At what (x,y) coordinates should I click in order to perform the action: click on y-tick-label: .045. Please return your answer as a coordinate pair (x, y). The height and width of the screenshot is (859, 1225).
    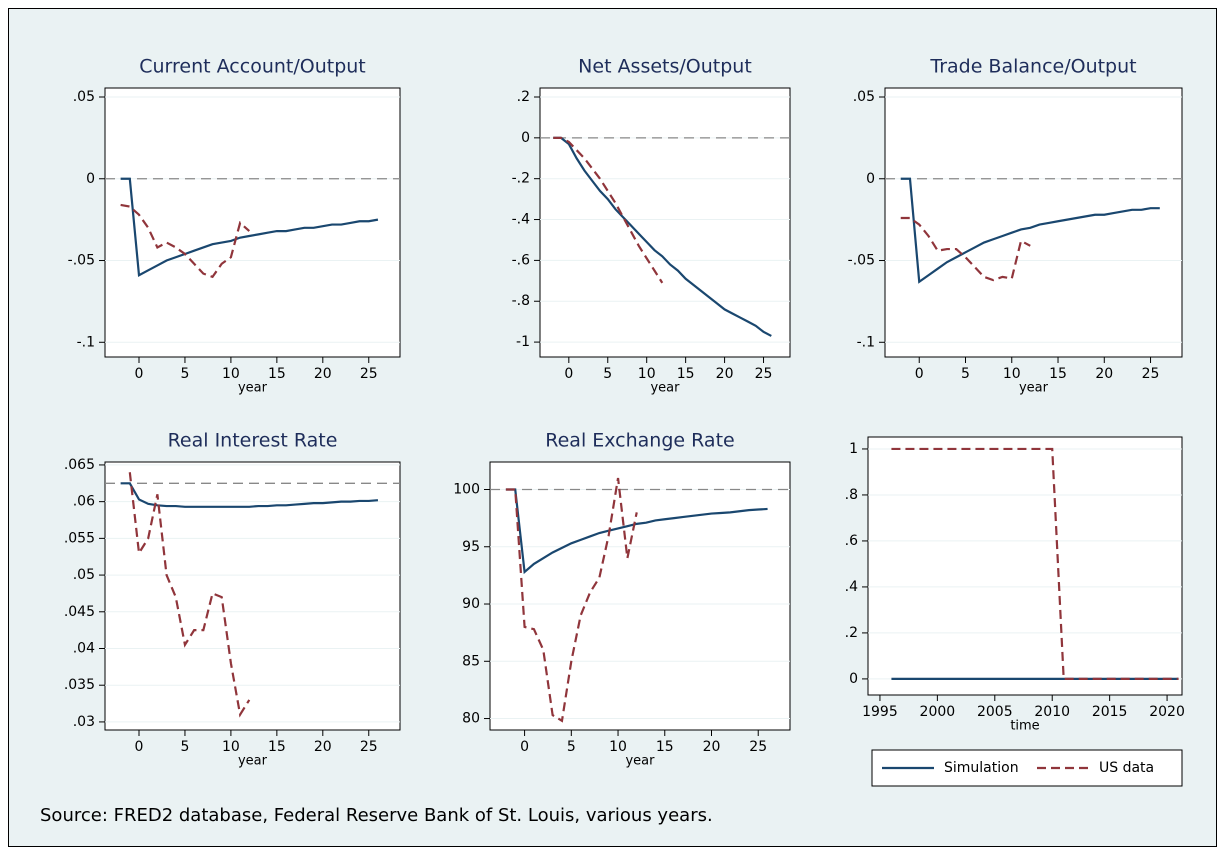
    Looking at the image, I should click on (79, 612).